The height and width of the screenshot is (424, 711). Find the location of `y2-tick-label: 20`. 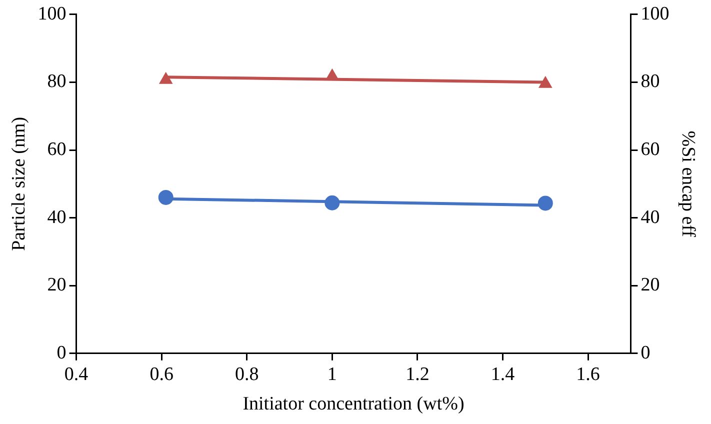

y2-tick-label: 20 is located at coordinates (650, 285).